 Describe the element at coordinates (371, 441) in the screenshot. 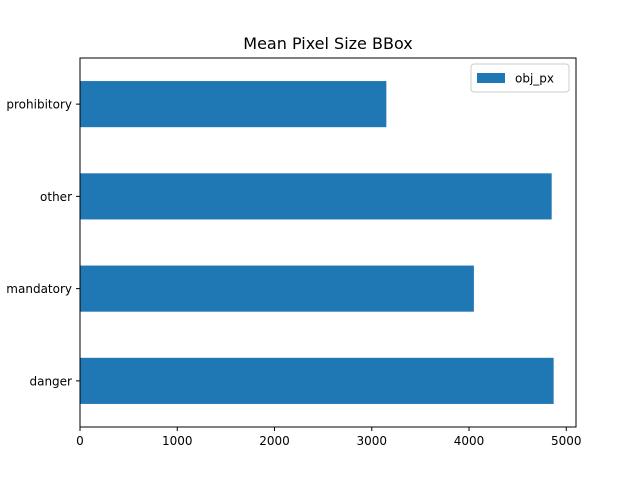

I see `x-tick-label: 3000` at that location.